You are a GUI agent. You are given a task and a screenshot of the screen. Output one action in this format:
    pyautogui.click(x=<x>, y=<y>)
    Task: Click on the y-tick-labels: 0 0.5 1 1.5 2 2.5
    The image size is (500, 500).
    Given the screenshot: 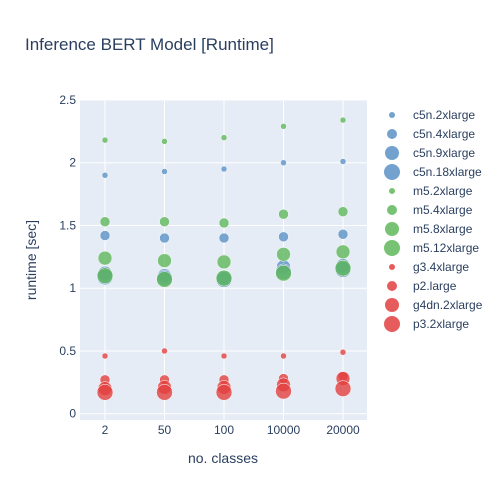 What is the action you would take?
    pyautogui.click(x=67, y=257)
    